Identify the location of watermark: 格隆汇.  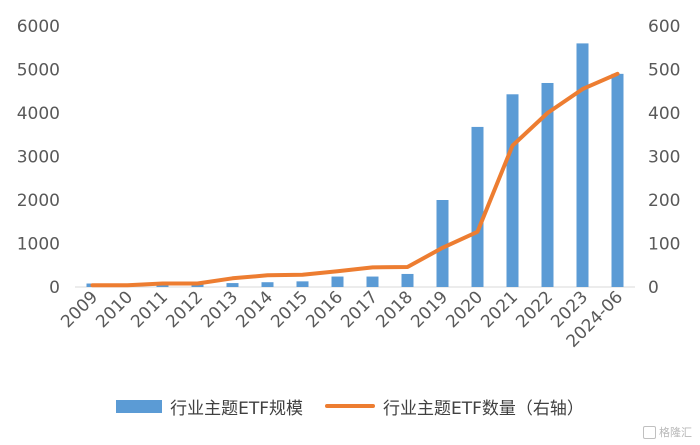
(667, 432).